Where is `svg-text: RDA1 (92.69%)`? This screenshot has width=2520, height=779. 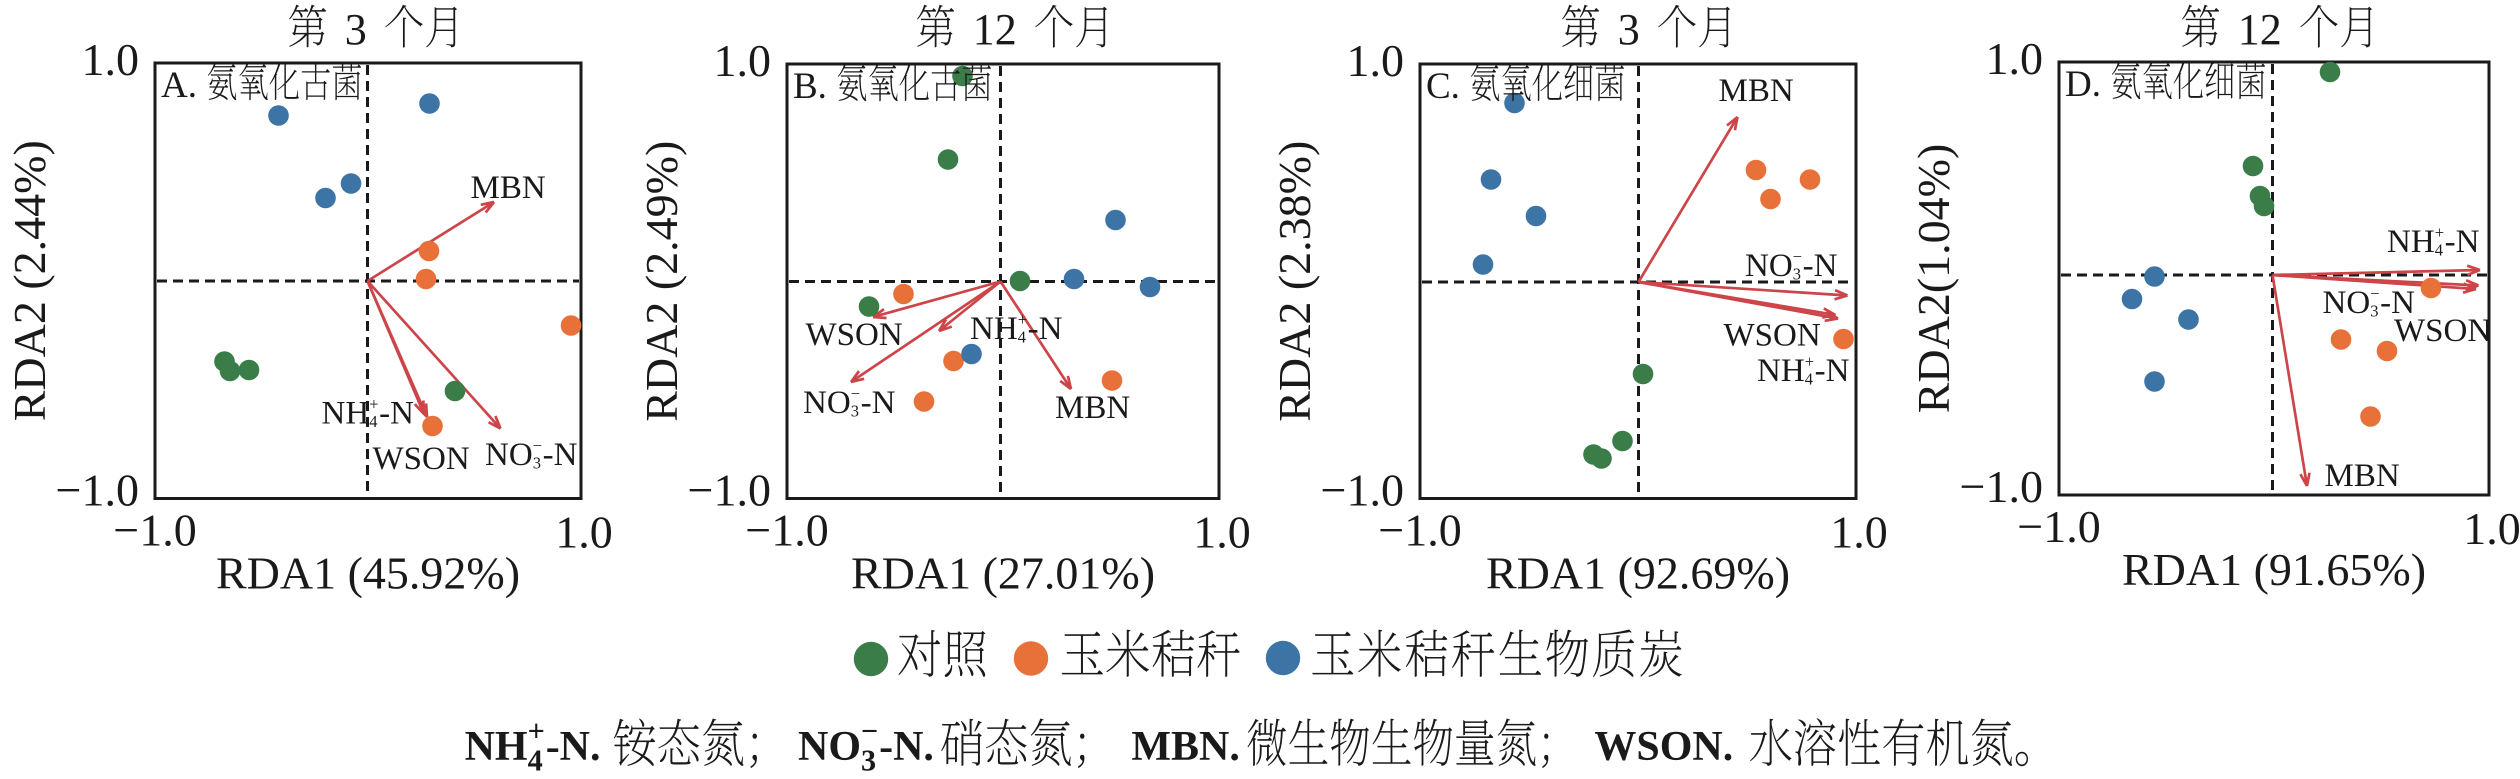 svg-text: RDA1 (92.69%) is located at coordinates (1638, 573).